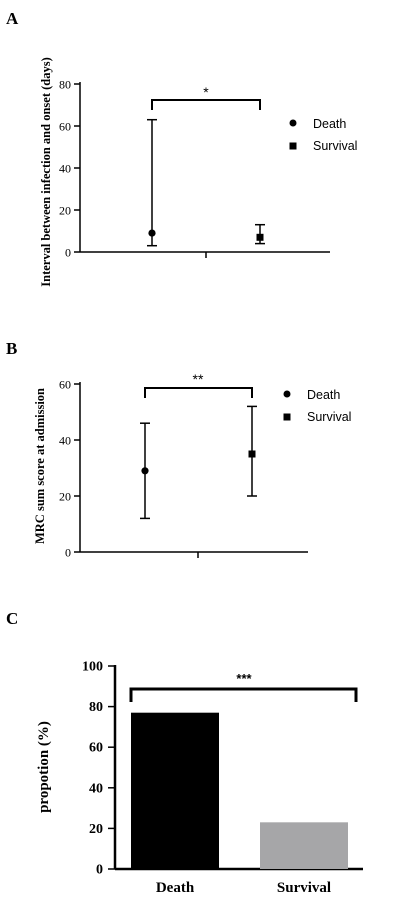 Image resolution: width=400 pixels, height=900 pixels. Describe the element at coordinates (323, 395) in the screenshot. I see `panel-b-legend-death: Death` at that location.